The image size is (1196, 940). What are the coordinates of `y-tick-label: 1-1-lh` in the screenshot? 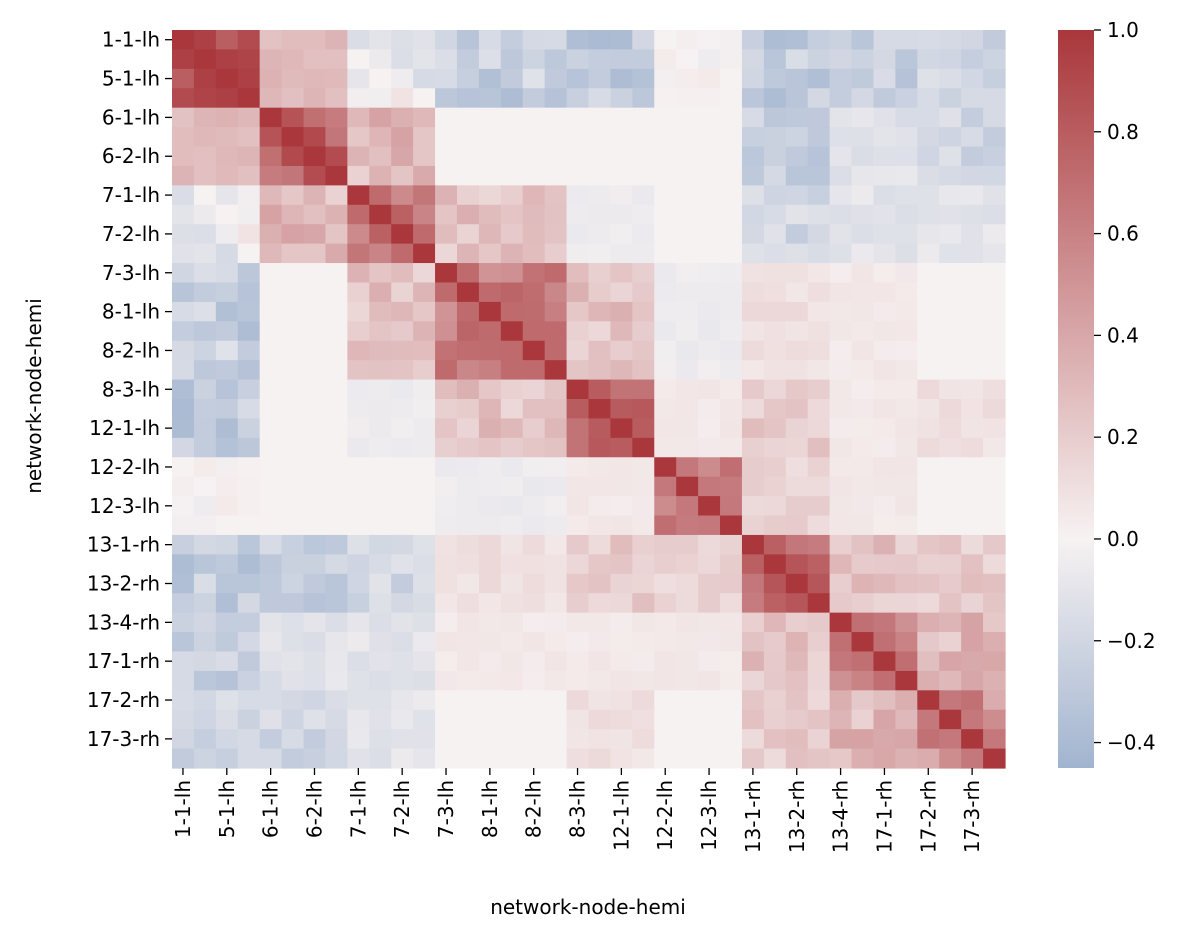 It's located at (131, 40).